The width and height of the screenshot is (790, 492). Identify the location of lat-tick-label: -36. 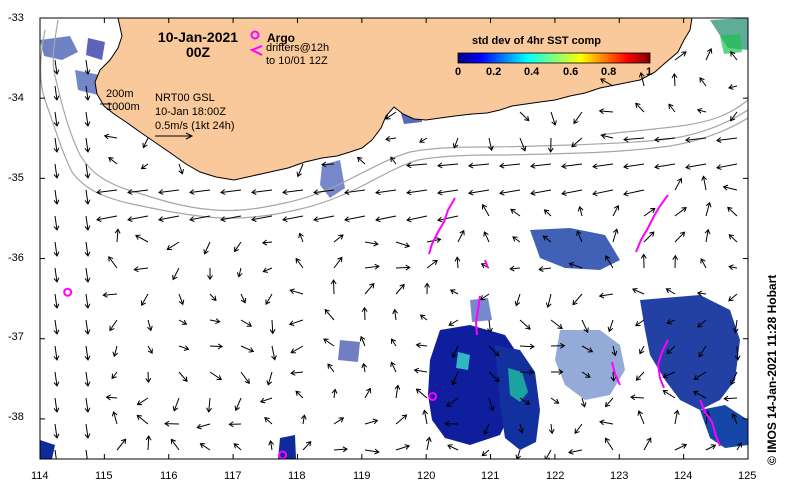
(16, 258).